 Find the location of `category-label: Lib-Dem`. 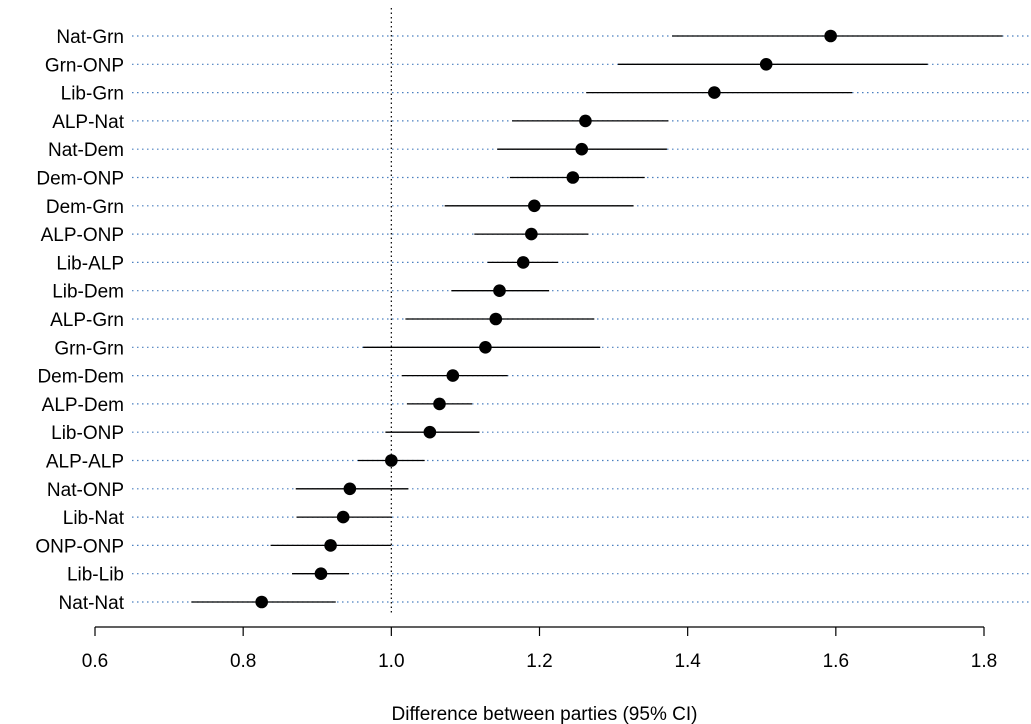

category-label: Lib-Dem is located at coordinates (88, 292).